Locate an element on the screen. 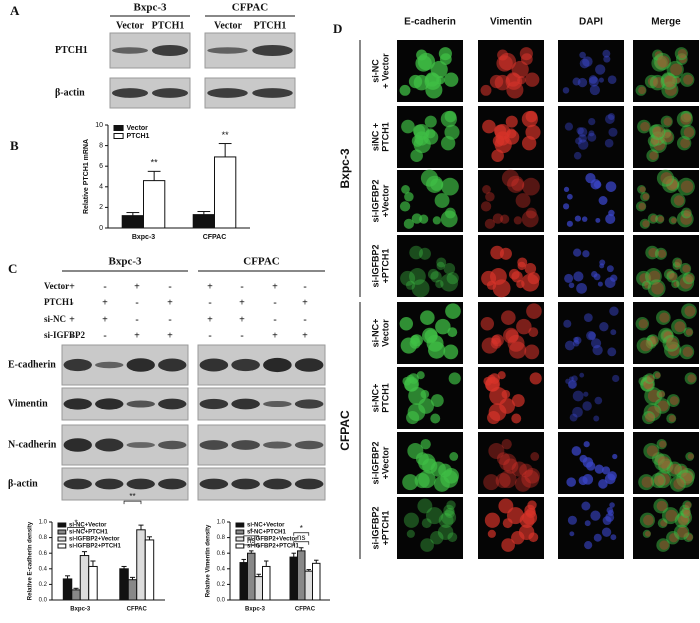 The height and width of the screenshot is (623, 700). significance-bracket is located at coordinates (76, 529).